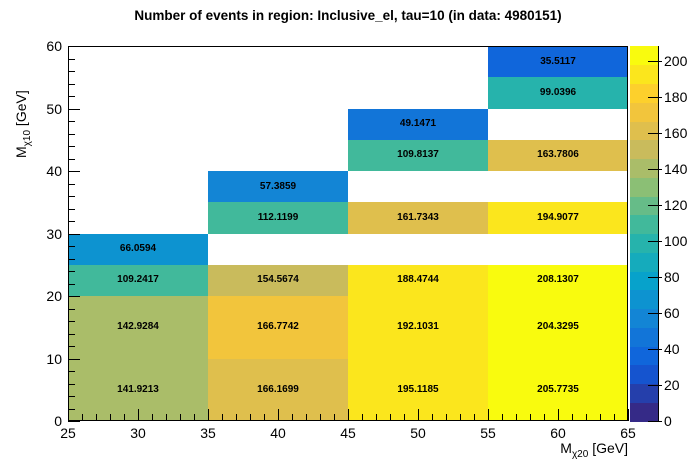 The image size is (696, 472). What do you see at coordinates (418, 389) in the screenshot?
I see `cell-value: 195.1185` at bounding box center [418, 389].